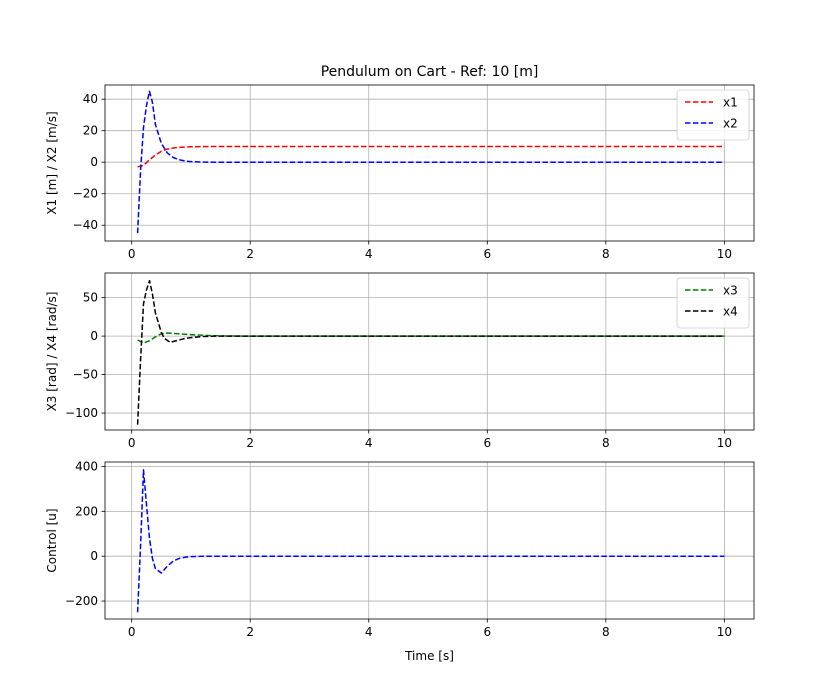  What do you see at coordinates (730, 103) in the screenshot?
I see `legend-label-x1: x1` at bounding box center [730, 103].